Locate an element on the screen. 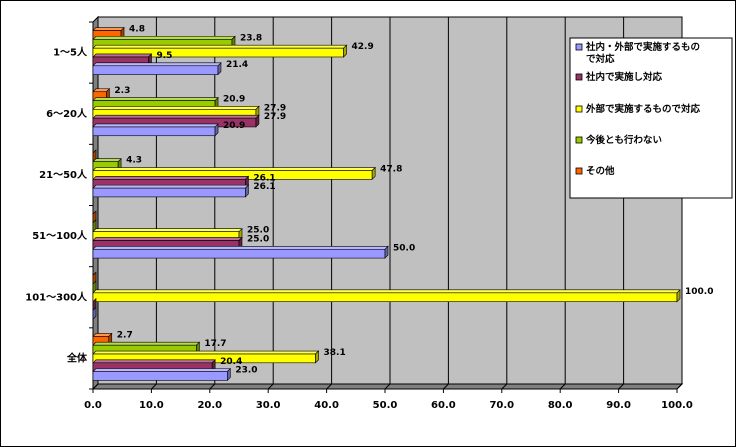  data-label: 47.8 is located at coordinates (391, 170).